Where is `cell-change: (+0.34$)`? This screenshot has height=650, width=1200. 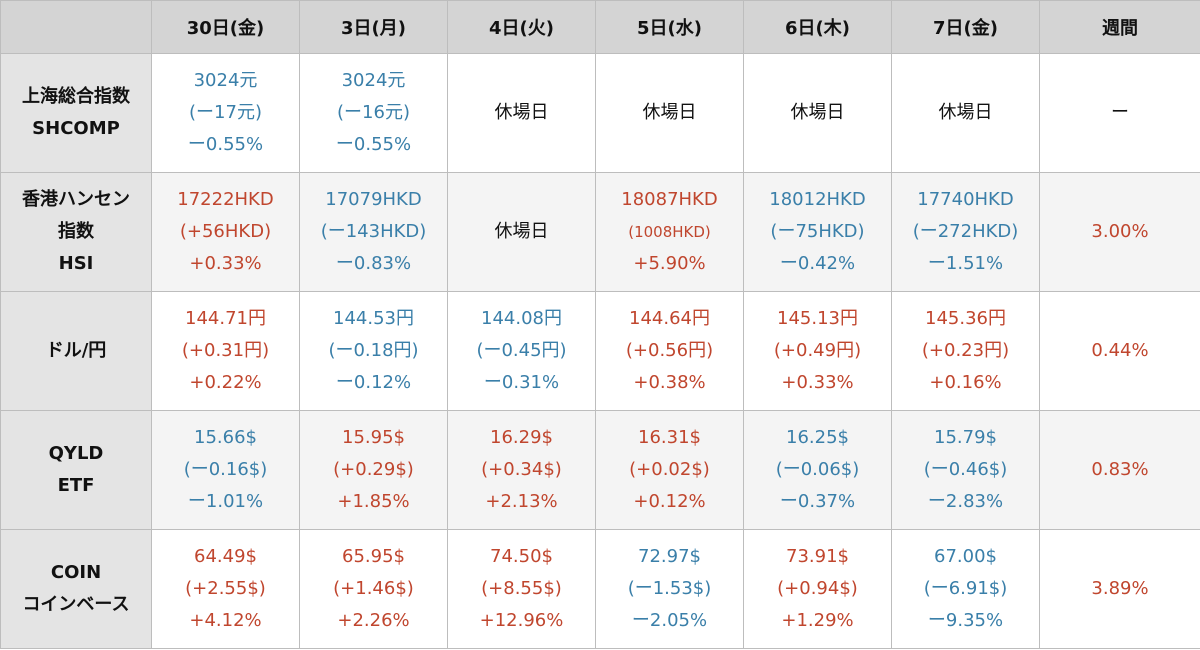 cell-change: (+0.34$) is located at coordinates (521, 469).